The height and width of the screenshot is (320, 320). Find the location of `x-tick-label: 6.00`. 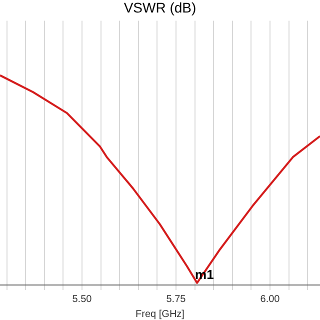

x-tick-label: 6.00 is located at coordinates (270, 299).